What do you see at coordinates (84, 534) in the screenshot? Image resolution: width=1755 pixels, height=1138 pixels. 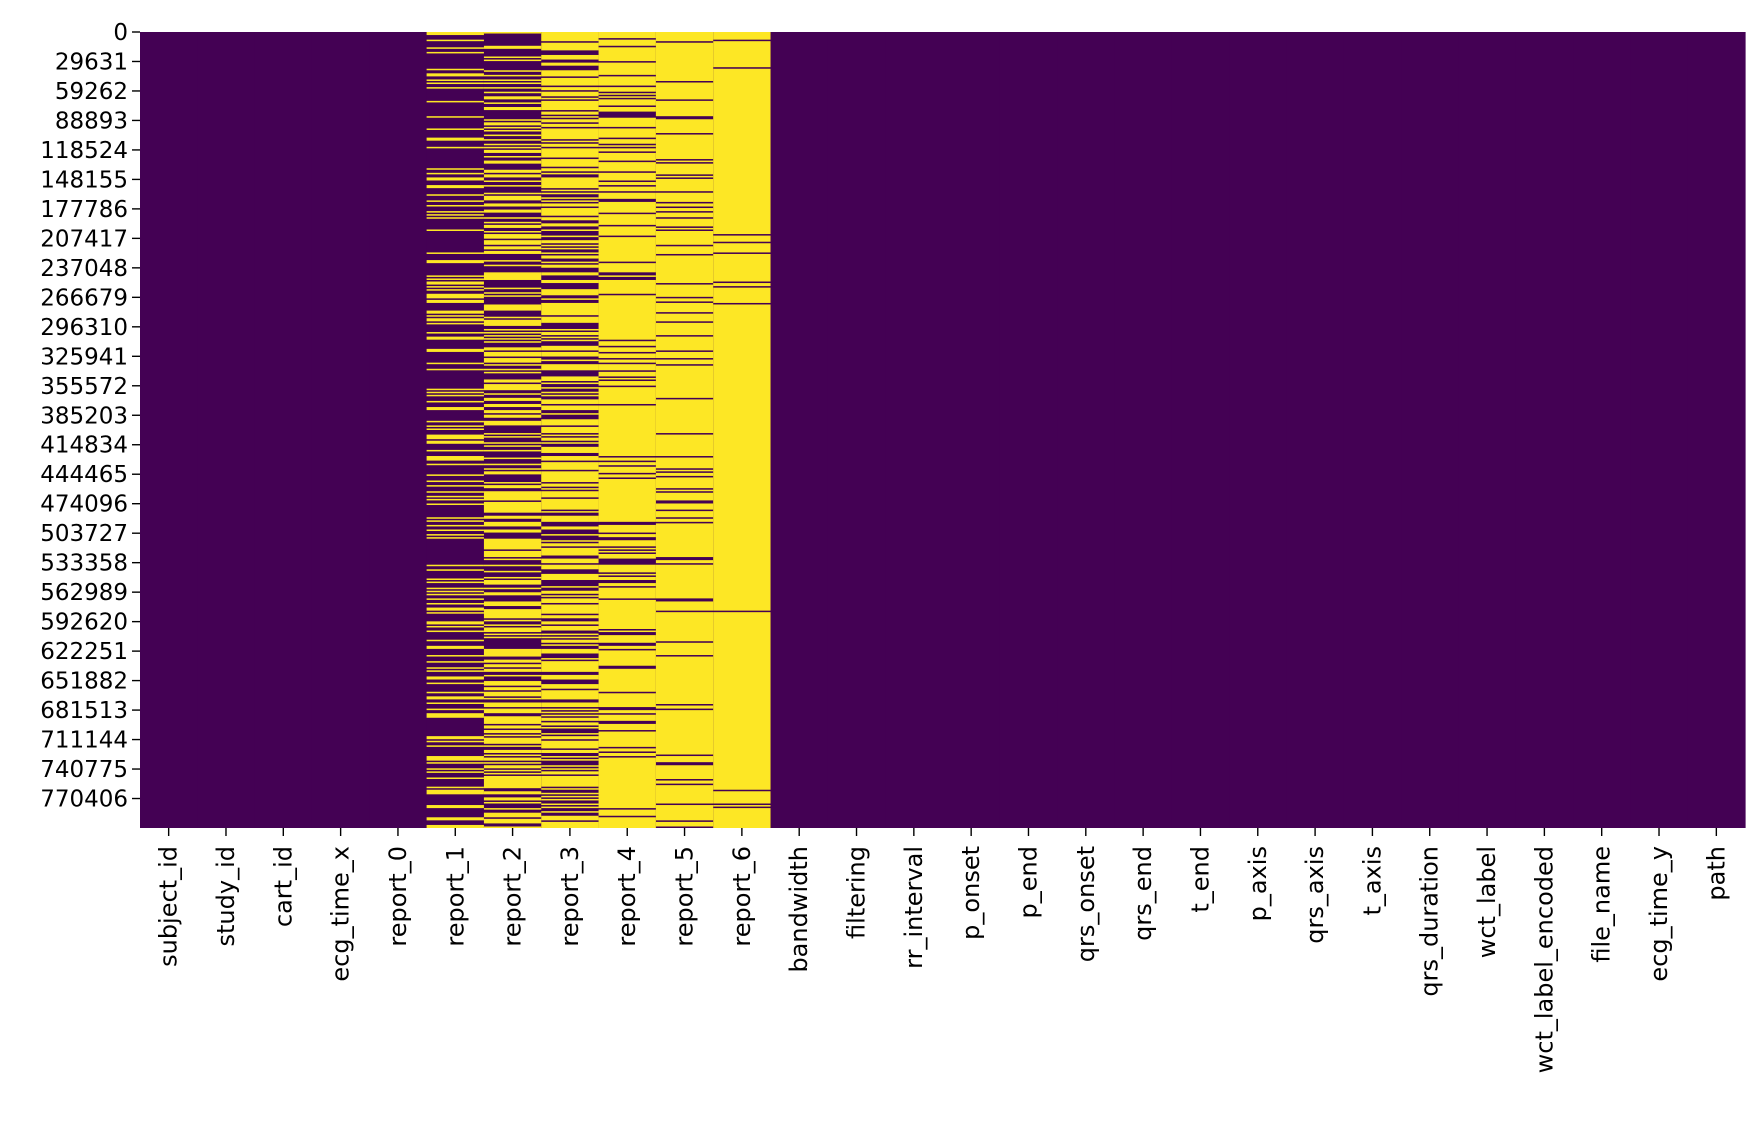 I see `y-tick-label: 503727` at bounding box center [84, 534].